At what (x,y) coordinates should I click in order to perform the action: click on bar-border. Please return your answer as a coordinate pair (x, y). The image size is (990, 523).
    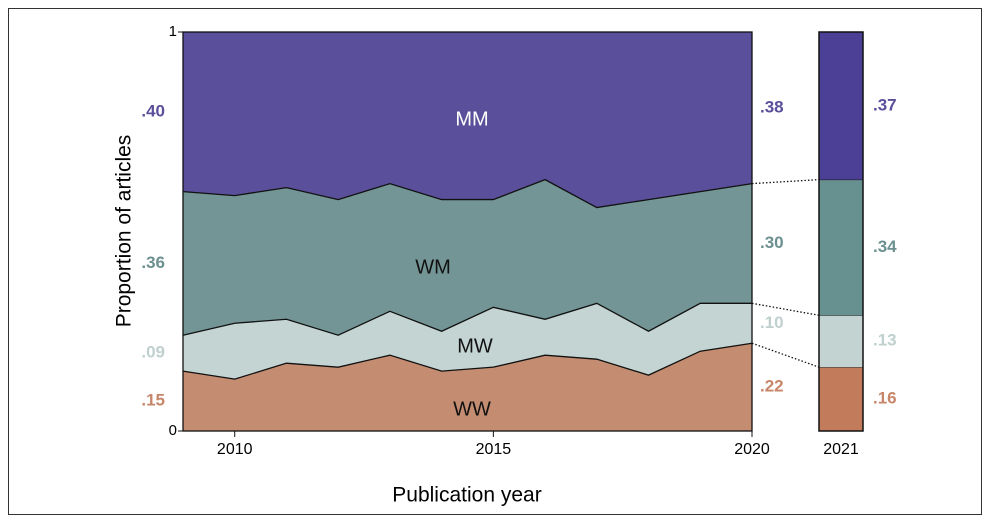
    Looking at the image, I should click on (841, 231).